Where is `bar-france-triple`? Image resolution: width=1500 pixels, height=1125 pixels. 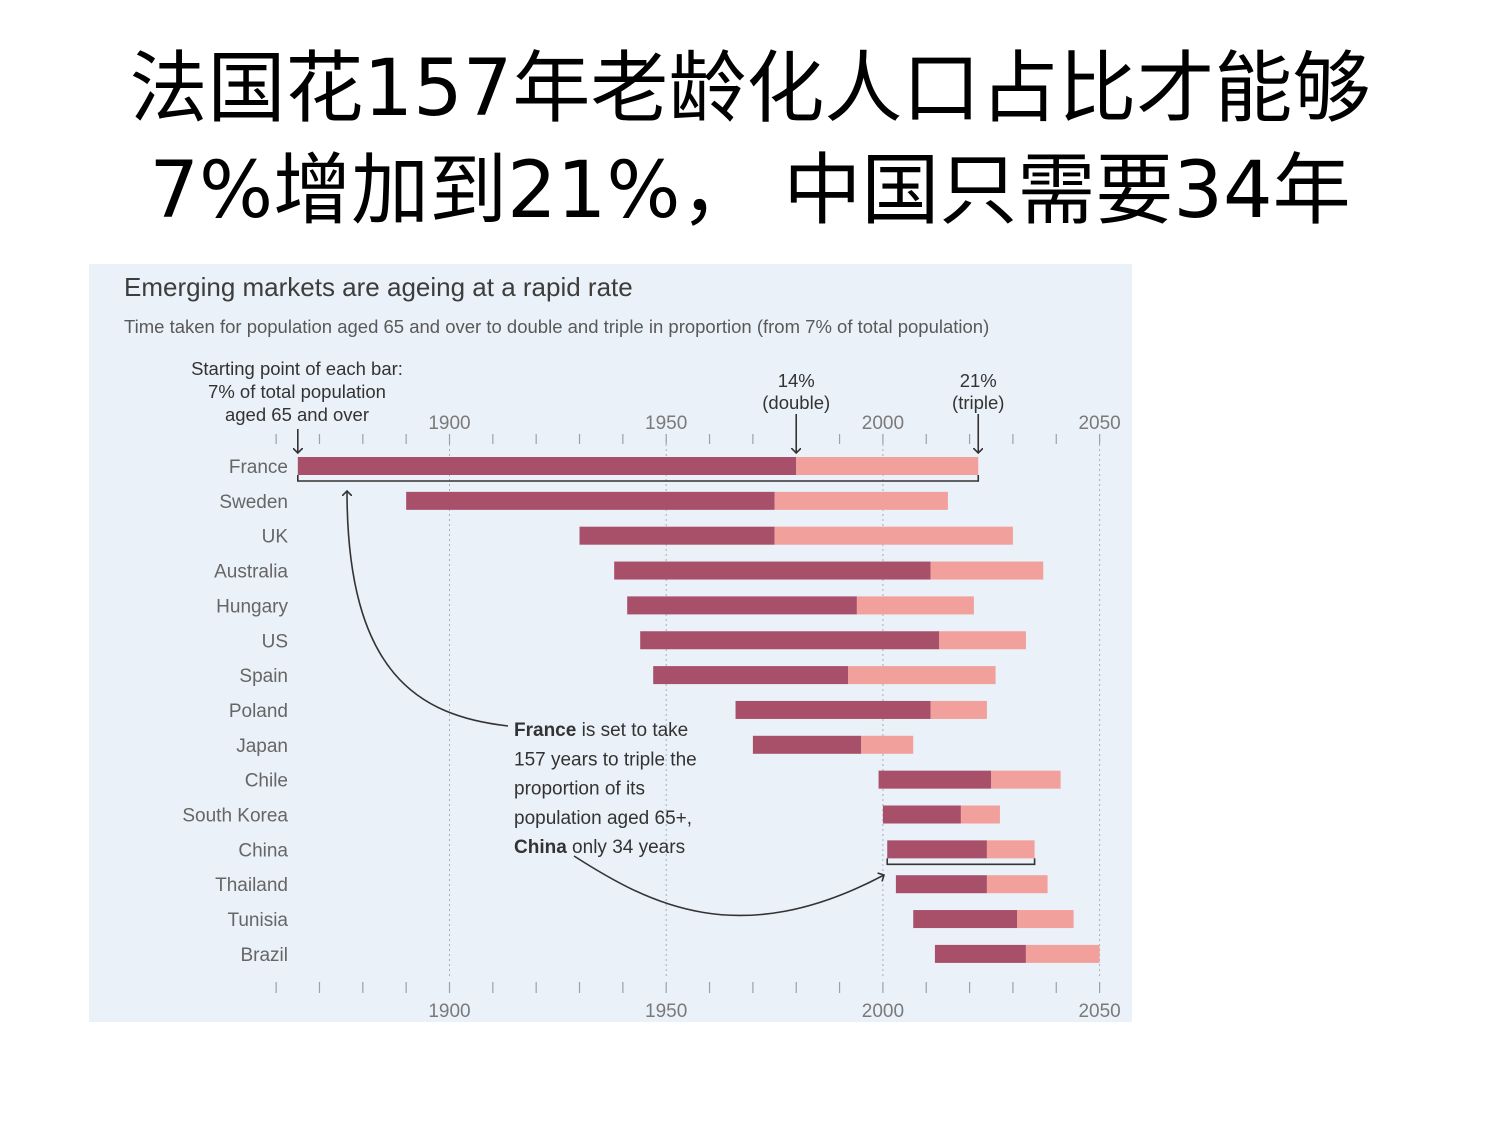 bar-france-triple is located at coordinates (887, 466).